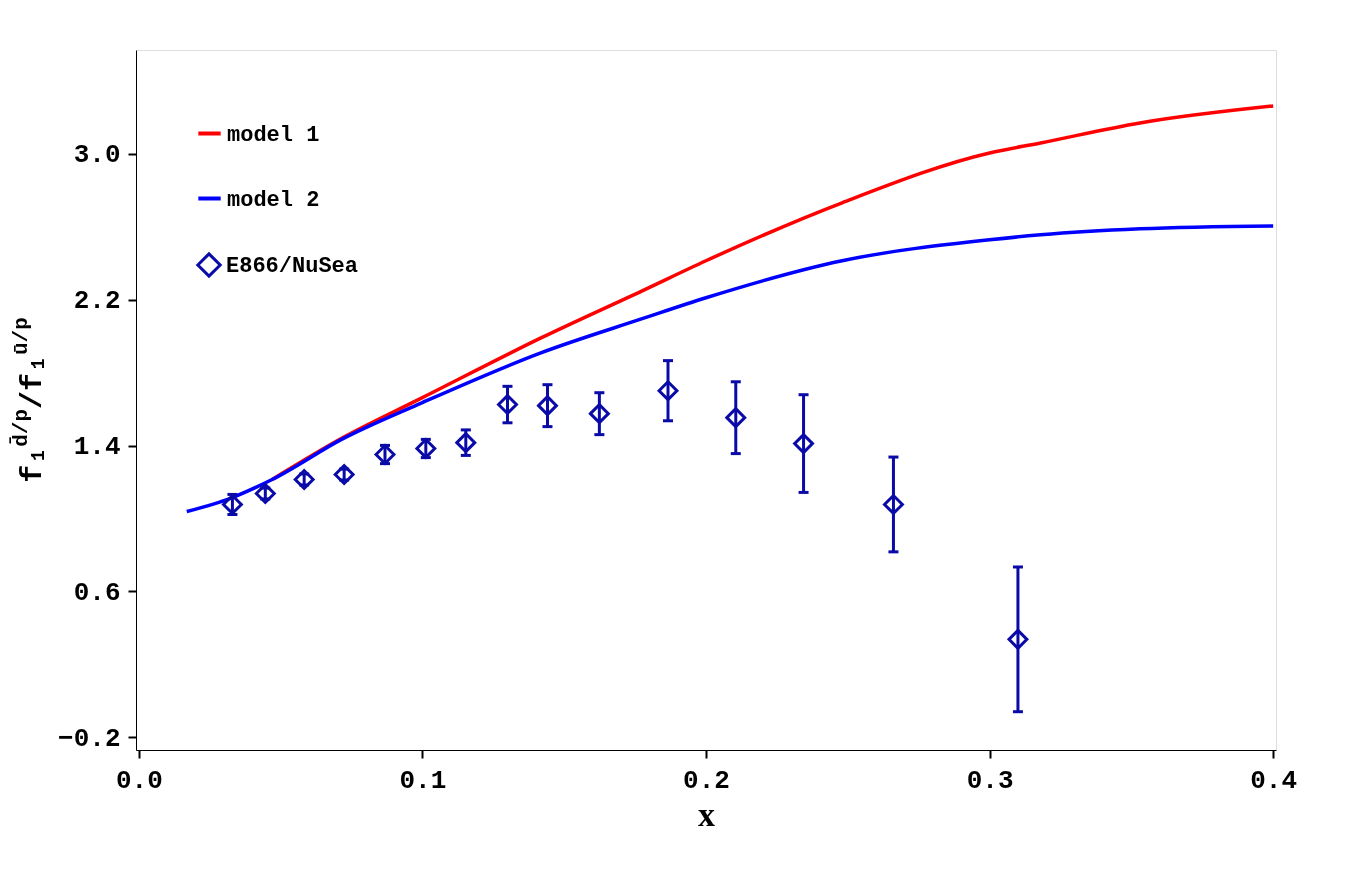 This screenshot has height=889, width=1350. I want to click on y-tick-label: 3.0, so click(97, 155).